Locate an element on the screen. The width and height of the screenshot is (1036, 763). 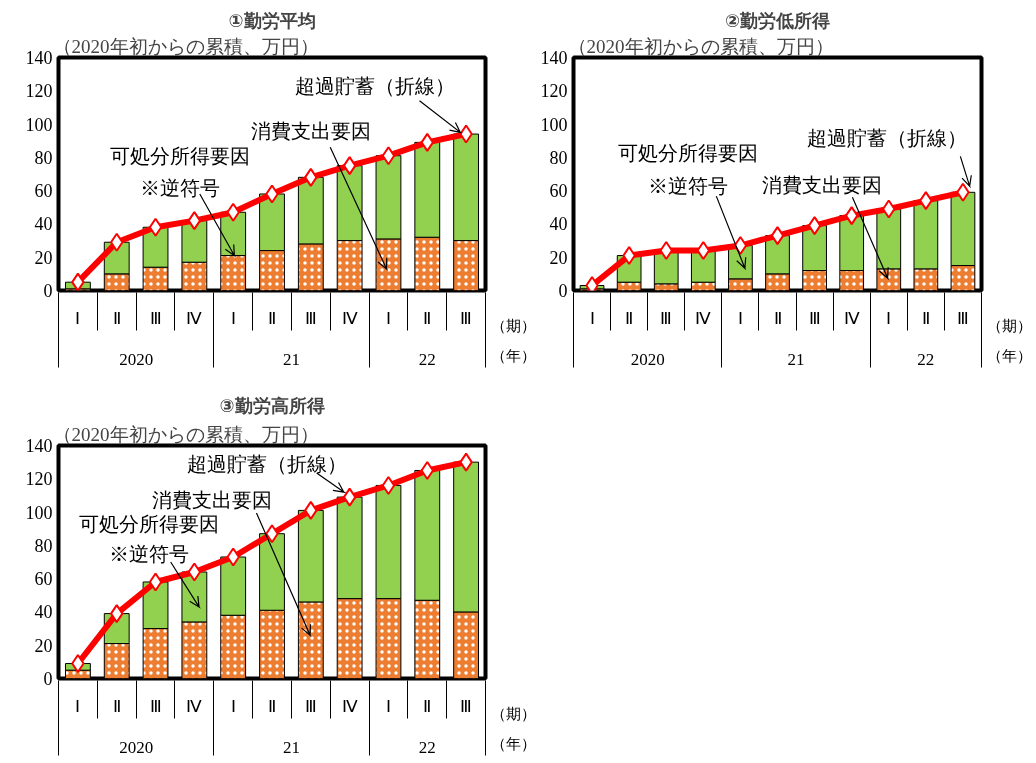
series-label: 超過貯蓄（折線） is located at coordinates (266, 463).